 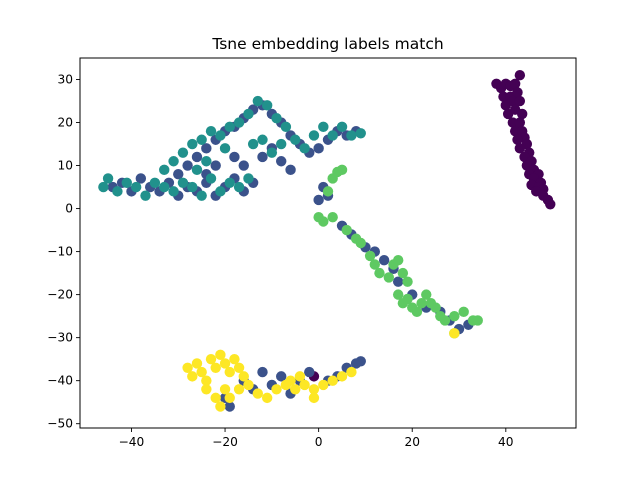 What do you see at coordinates (327, 44) in the screenshot?
I see `chart-title: Tsne embedding labels match` at bounding box center [327, 44].